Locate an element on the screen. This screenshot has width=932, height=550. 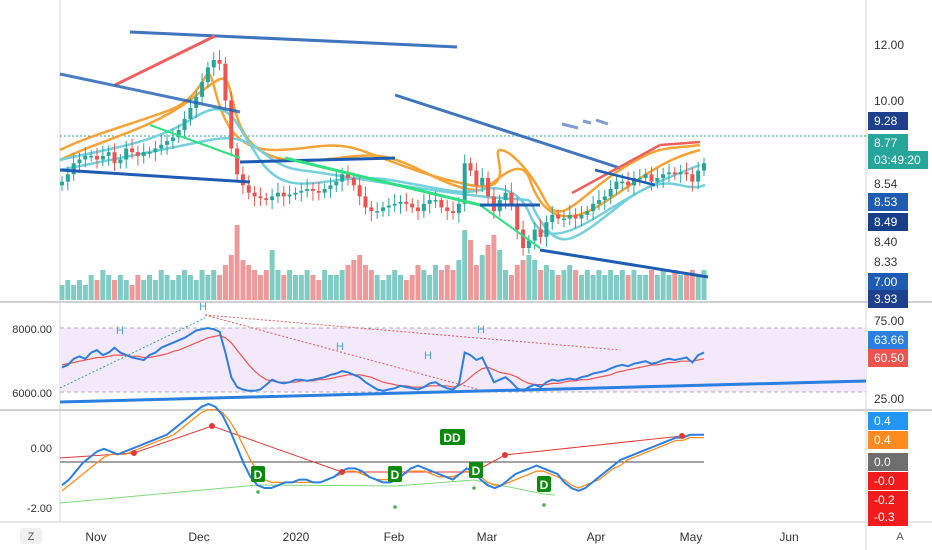
x-tick-label: Dec is located at coordinates (198, 537).